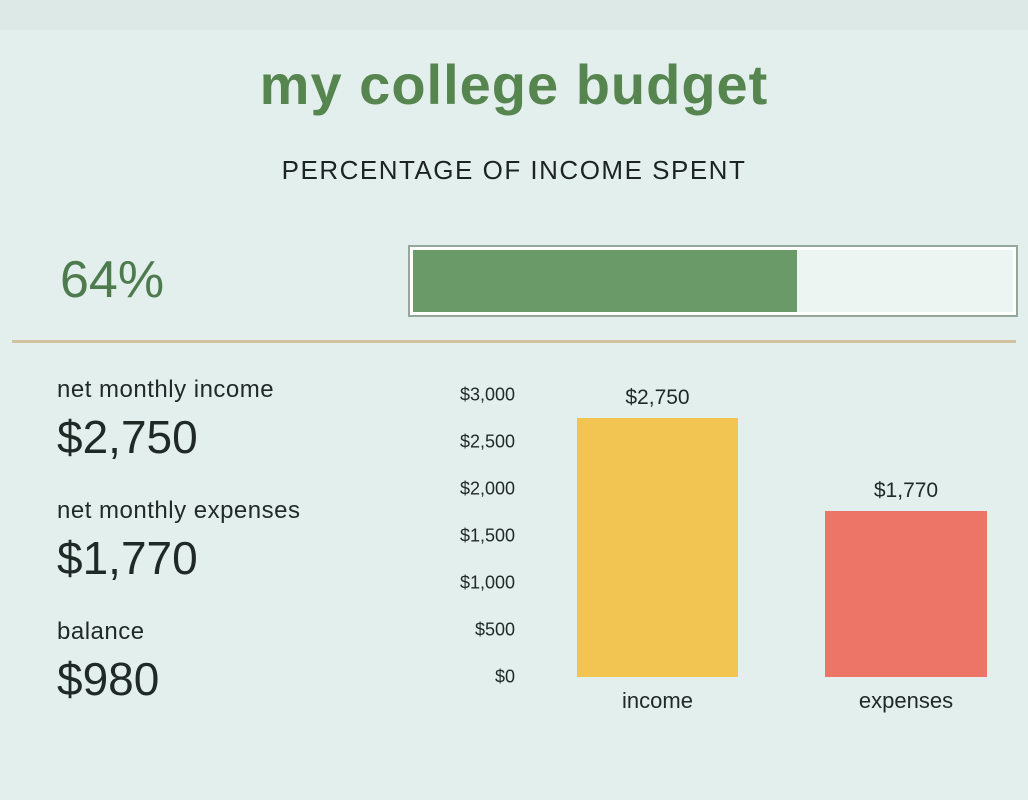 Image resolution: width=1028 pixels, height=800 pixels. Describe the element at coordinates (514, 341) in the screenshot. I see `section-divider` at that location.